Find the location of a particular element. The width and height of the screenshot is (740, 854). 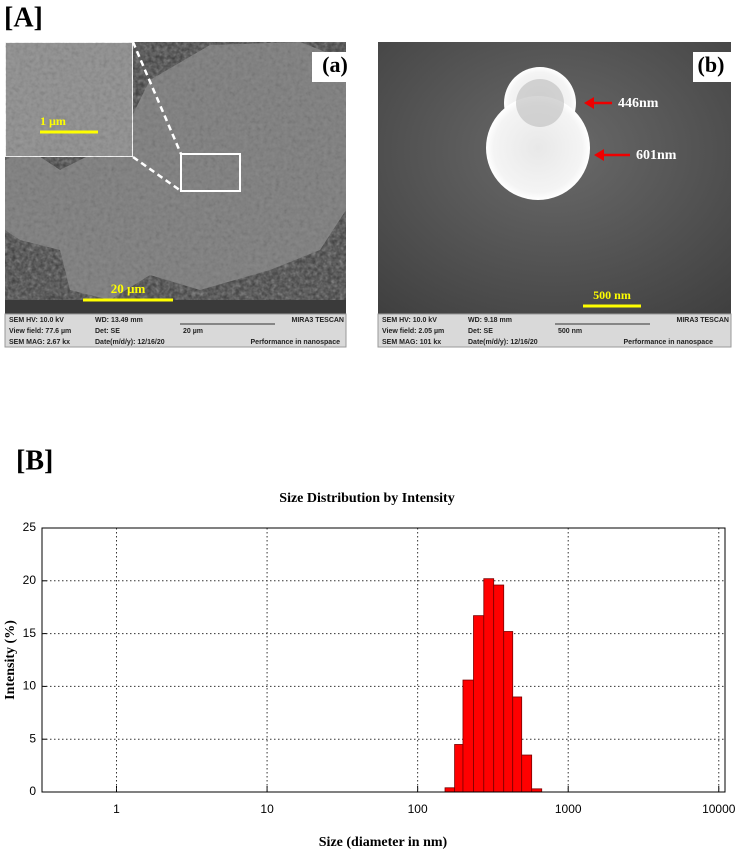

y-tick-label: 5 is located at coordinates (32, 738).